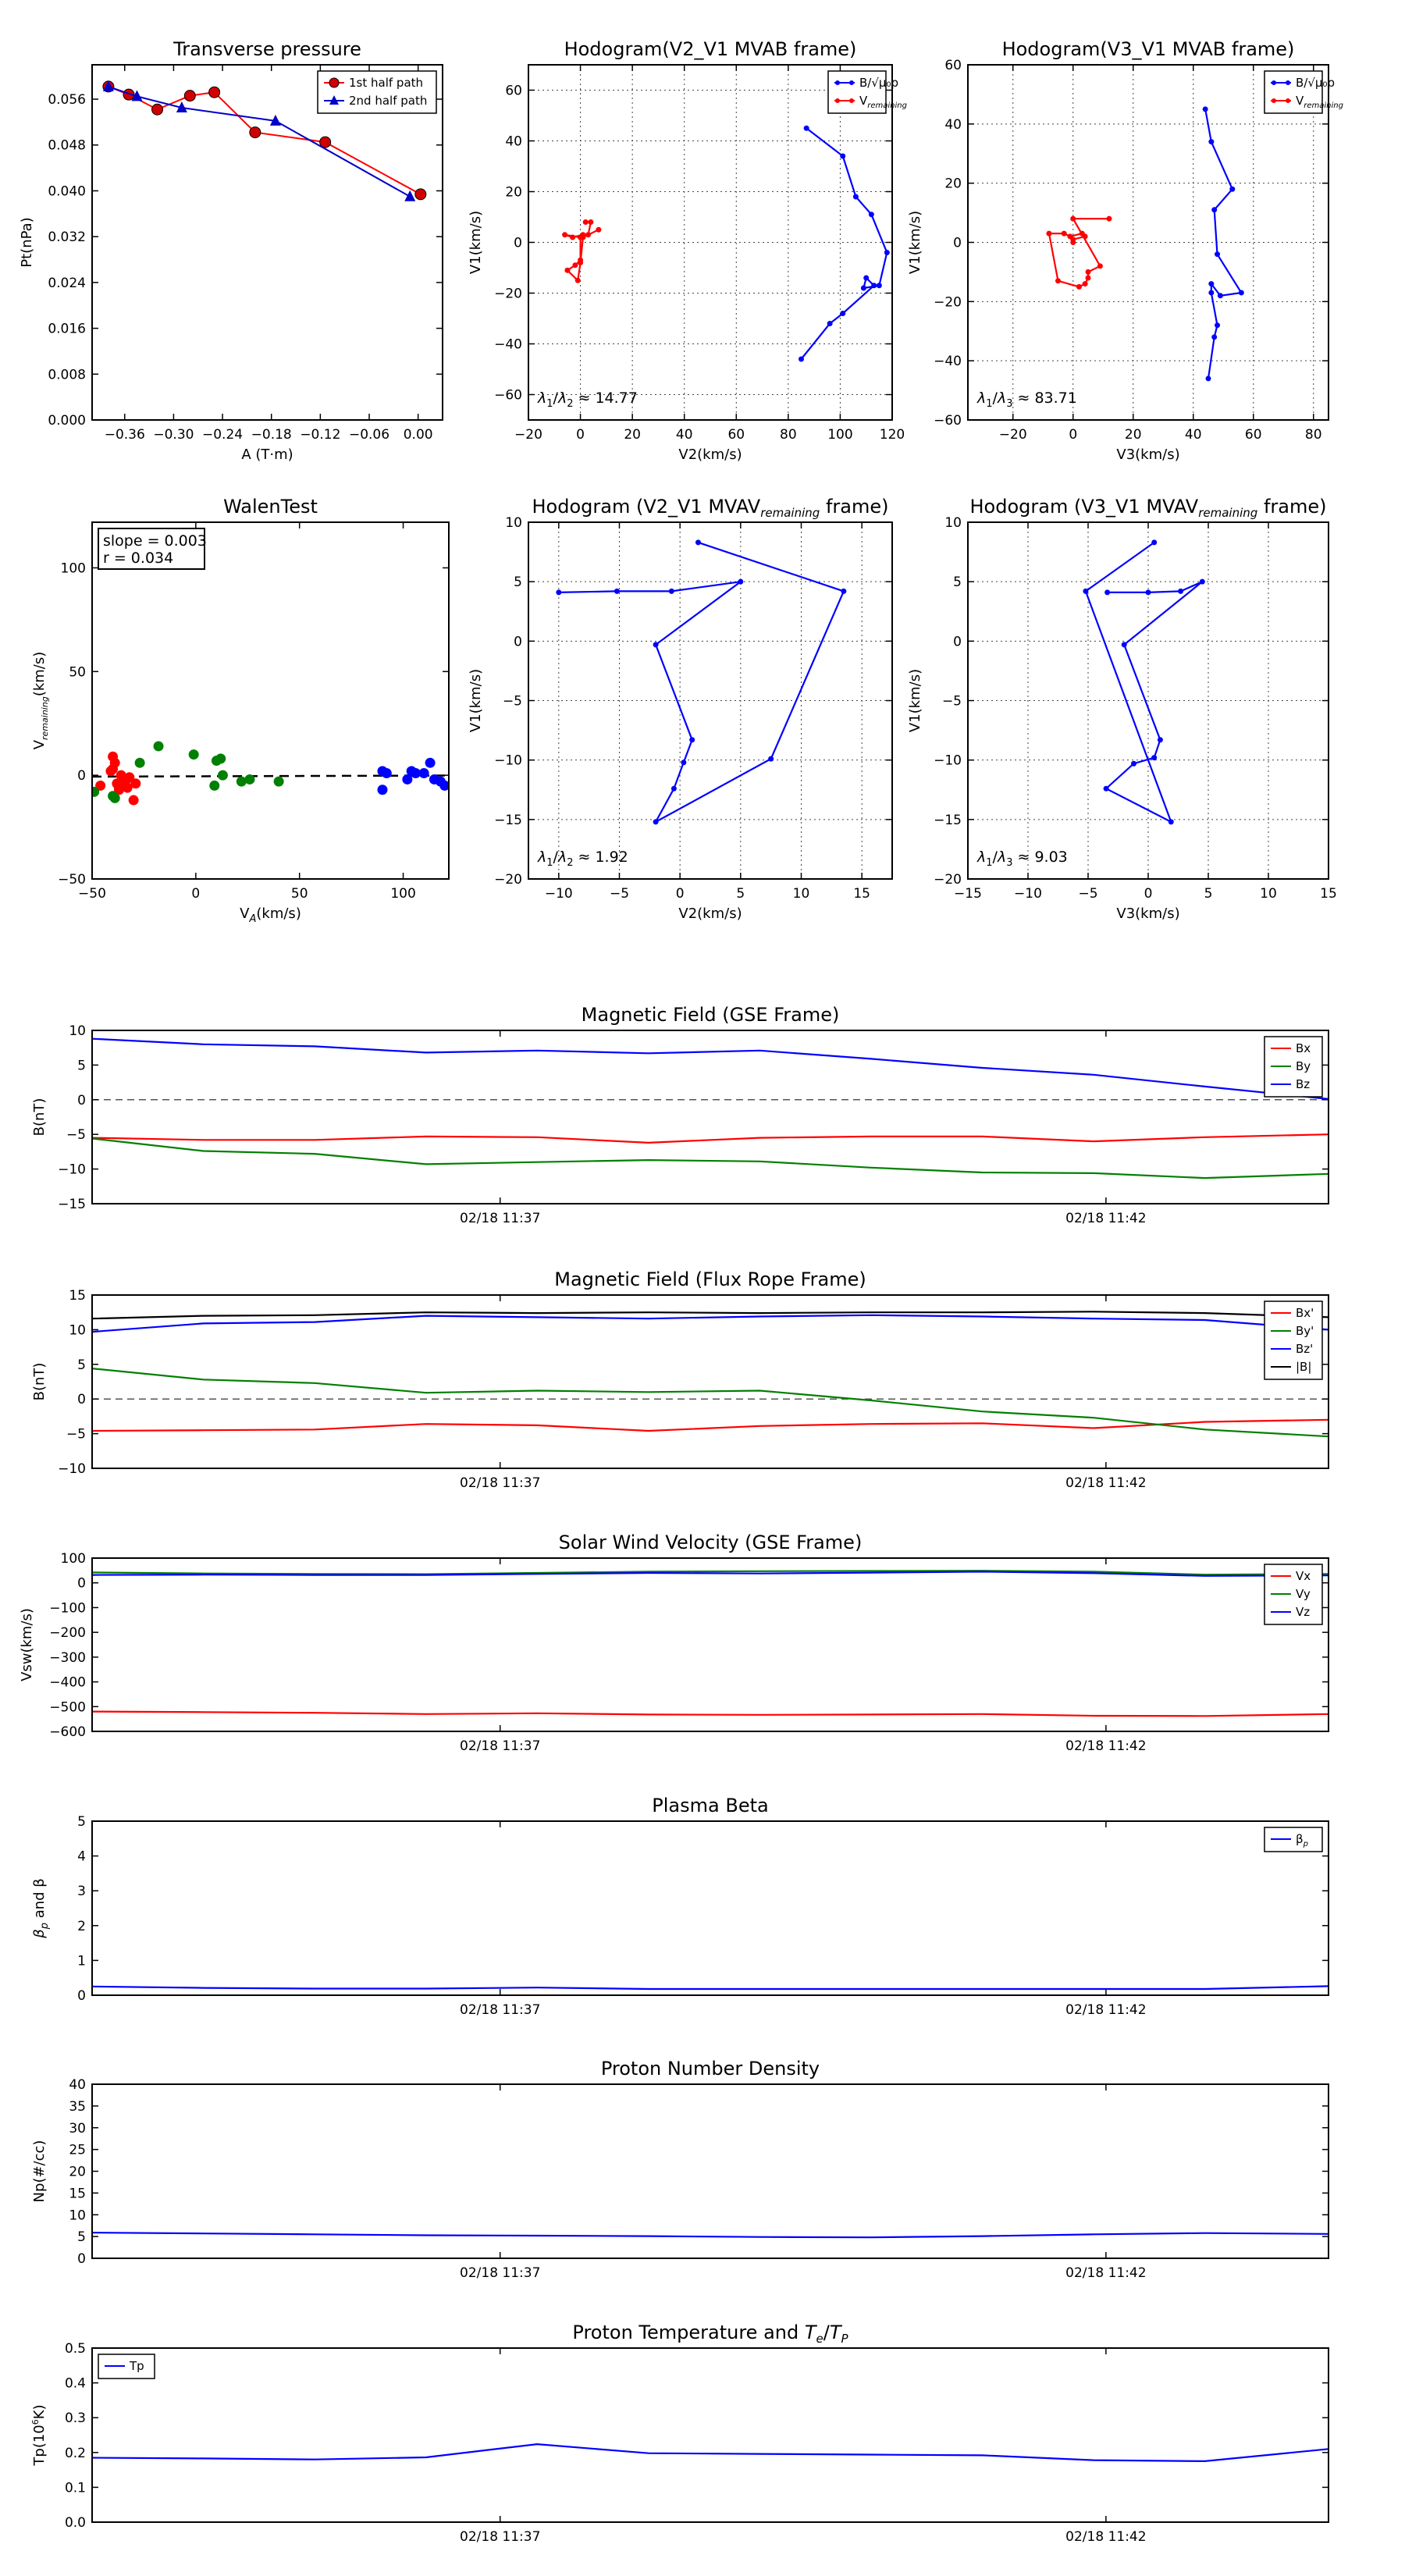  What do you see at coordinates (1303, 1594) in the screenshot?
I see `legend-label: Vy` at bounding box center [1303, 1594].